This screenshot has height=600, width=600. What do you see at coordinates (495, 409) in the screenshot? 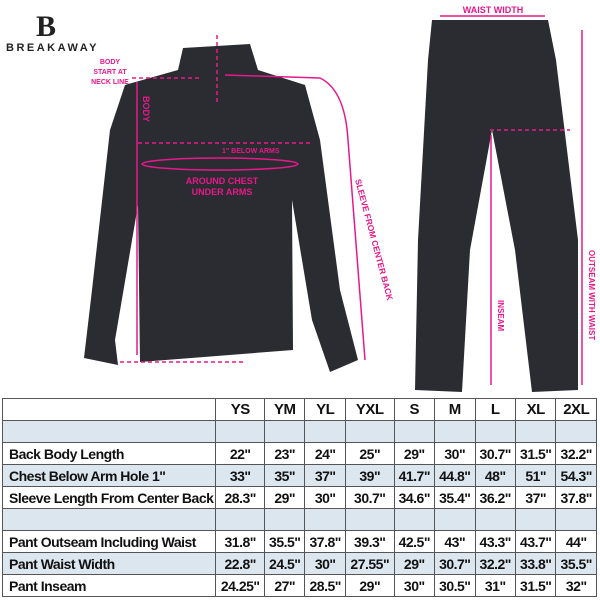
I see `size-header-l: L` at bounding box center [495, 409].